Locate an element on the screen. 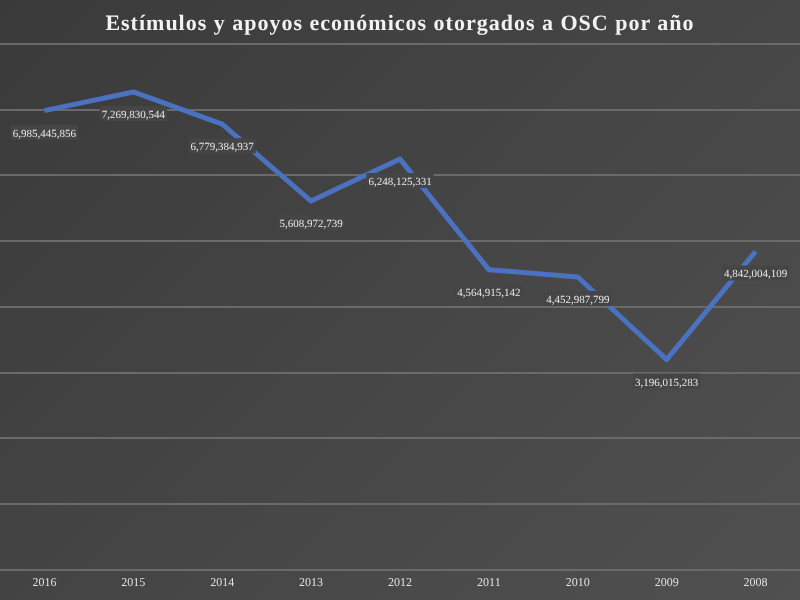 This screenshot has height=600, width=800. chart-title: Estímulos y apoyos económicos otorgados a OSC por año is located at coordinates (400, 24).